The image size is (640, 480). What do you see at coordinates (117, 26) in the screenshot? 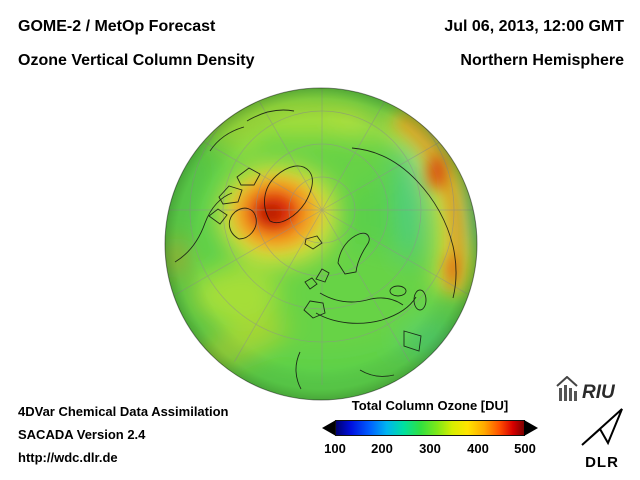
I see `product-title: GOME-2 / MetOp Forecast` at bounding box center [117, 26].